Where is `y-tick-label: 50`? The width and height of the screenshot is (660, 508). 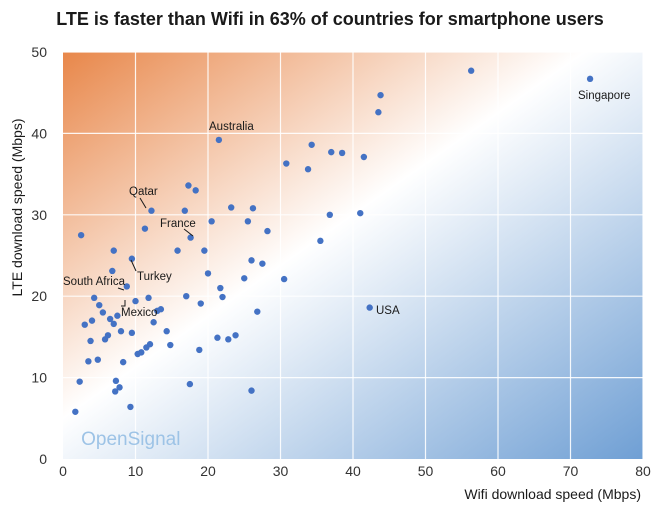 y-tick-label: 50 is located at coordinates (39, 52).